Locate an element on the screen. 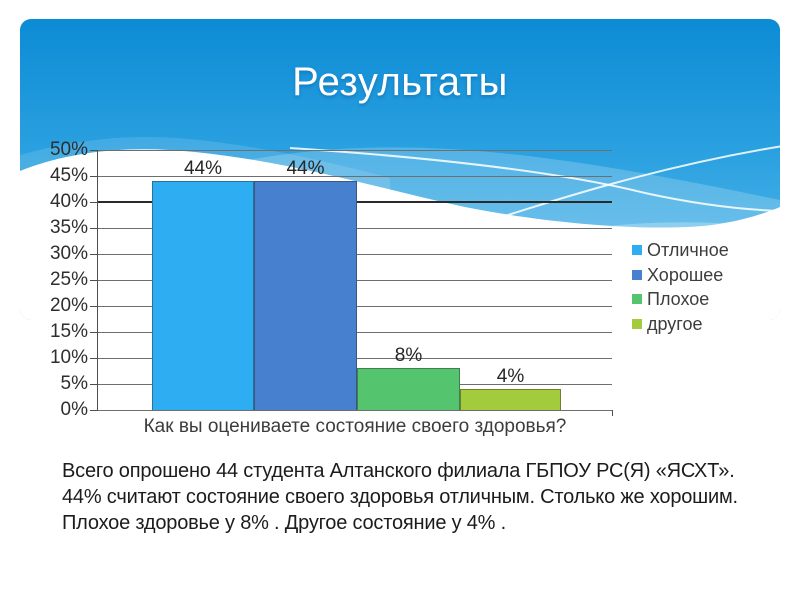 The height and width of the screenshot is (600, 800). y-axis-tick-label: 35% is located at coordinates (68, 227).